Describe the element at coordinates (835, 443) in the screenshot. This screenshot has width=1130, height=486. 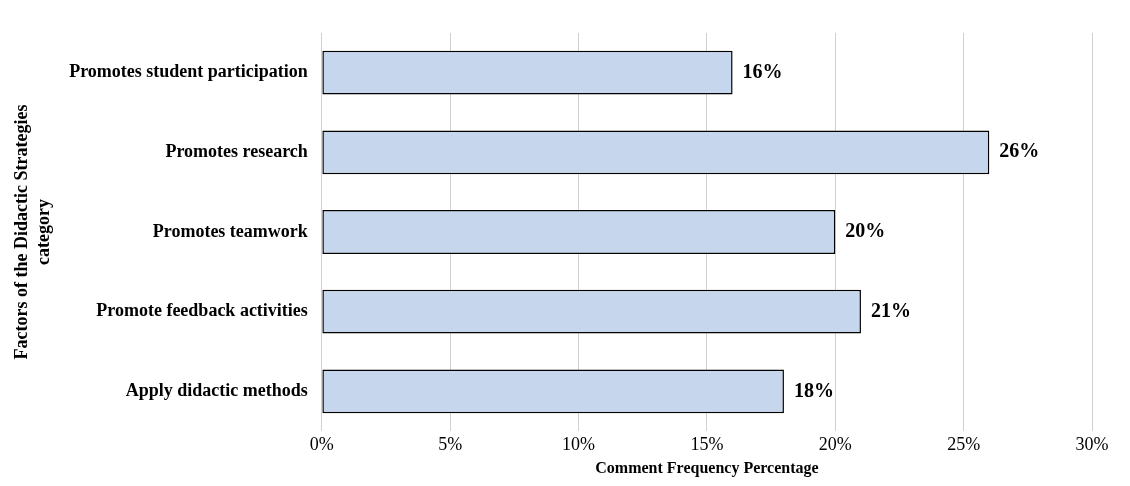
I see `x-tick-label: 20%` at that location.